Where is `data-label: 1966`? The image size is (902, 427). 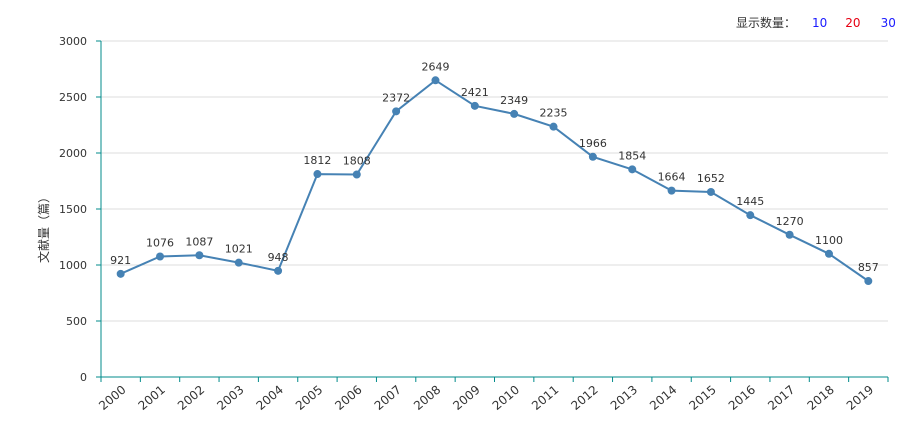 data-label: 1966 is located at coordinates (593, 143).